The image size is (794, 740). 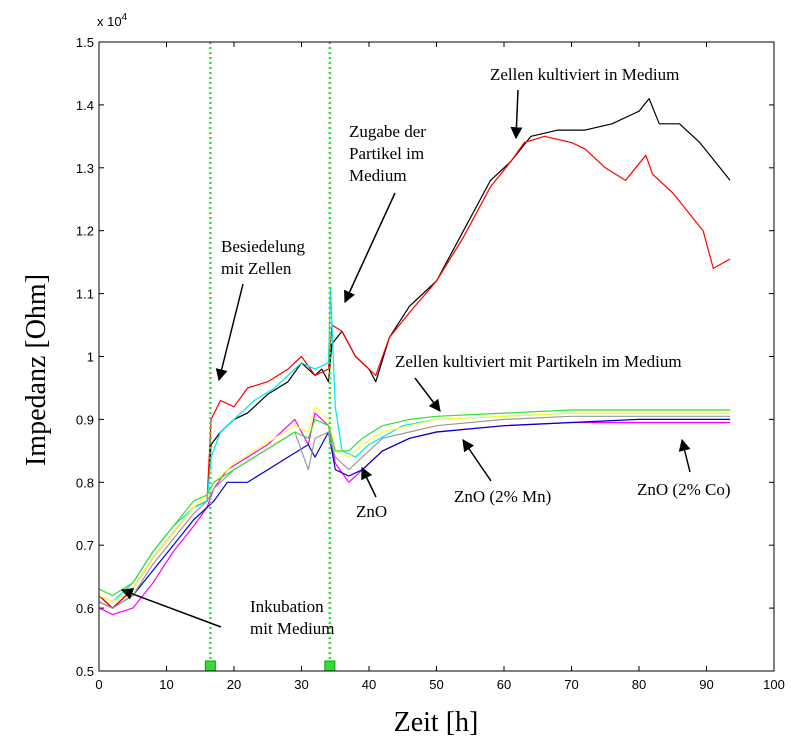 I want to click on x-tick-label: 40, so click(x=369, y=684).